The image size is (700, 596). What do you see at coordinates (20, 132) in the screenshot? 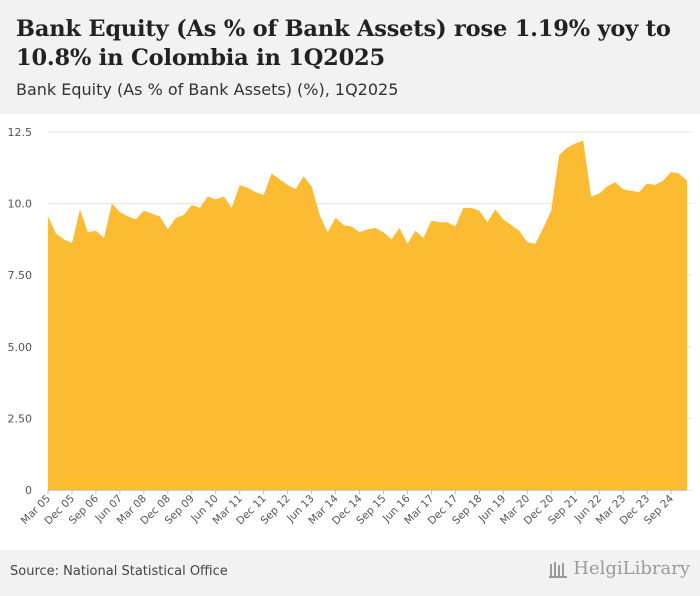
I see `y-tick-label: 12.5` at bounding box center [20, 132].